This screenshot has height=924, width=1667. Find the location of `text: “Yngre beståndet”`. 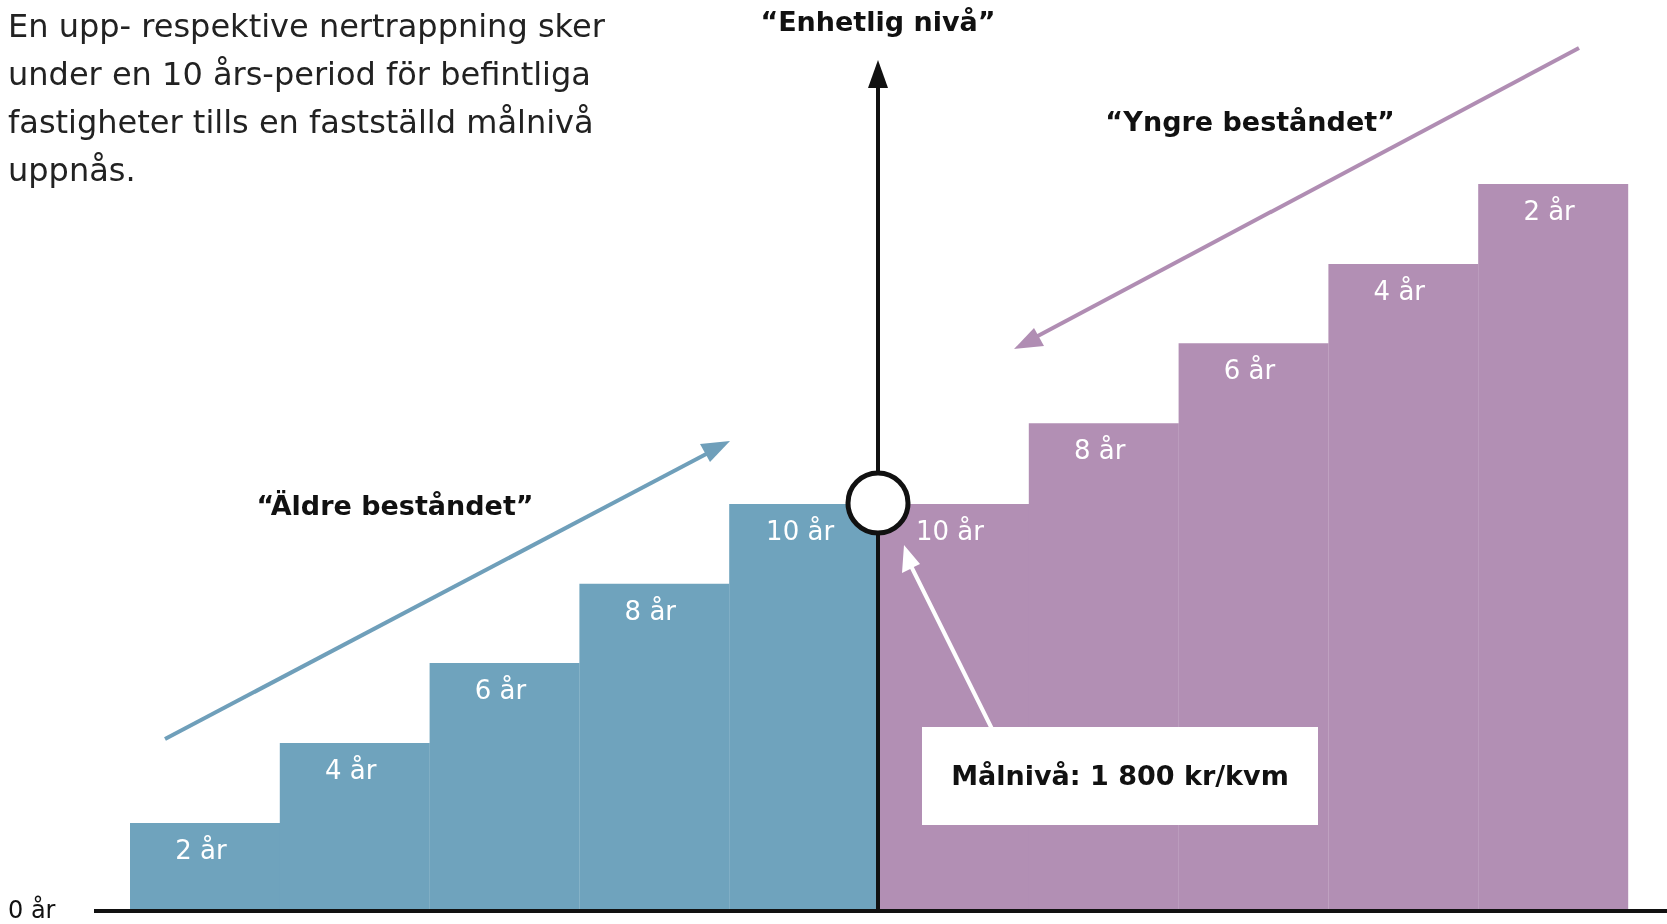

text: “Yngre beståndet” is located at coordinates (1250, 121).